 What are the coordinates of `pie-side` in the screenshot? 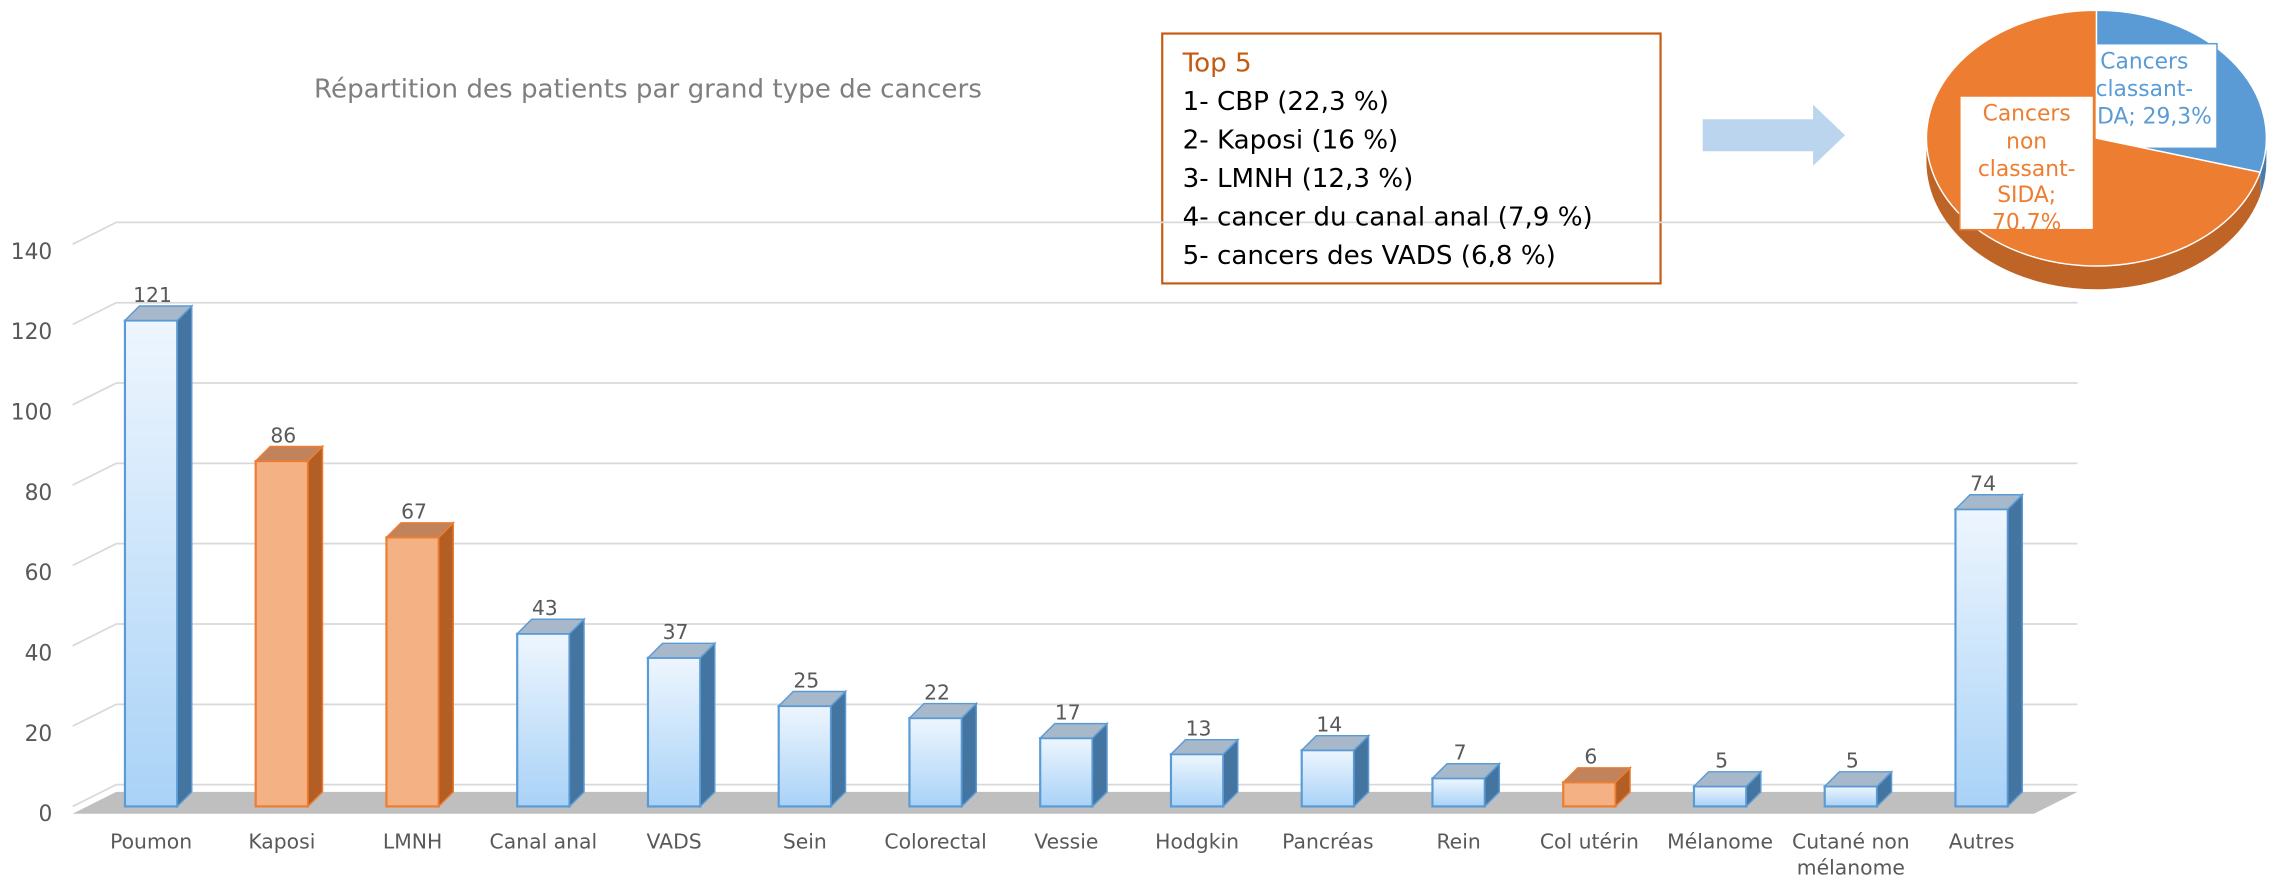 It's located at (2263, 167).